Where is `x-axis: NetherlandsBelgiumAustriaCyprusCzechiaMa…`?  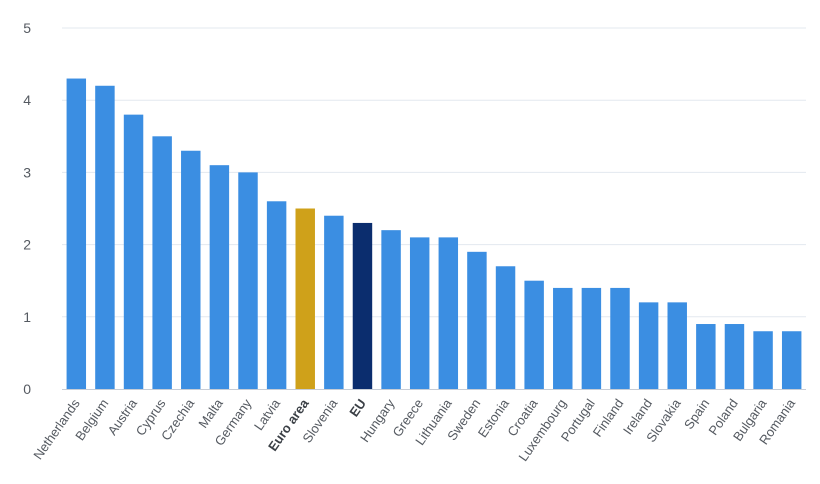 x-axis: NetherlandsBelgiumAustriaCyprusCzechiaMa… is located at coordinates (414, 429).